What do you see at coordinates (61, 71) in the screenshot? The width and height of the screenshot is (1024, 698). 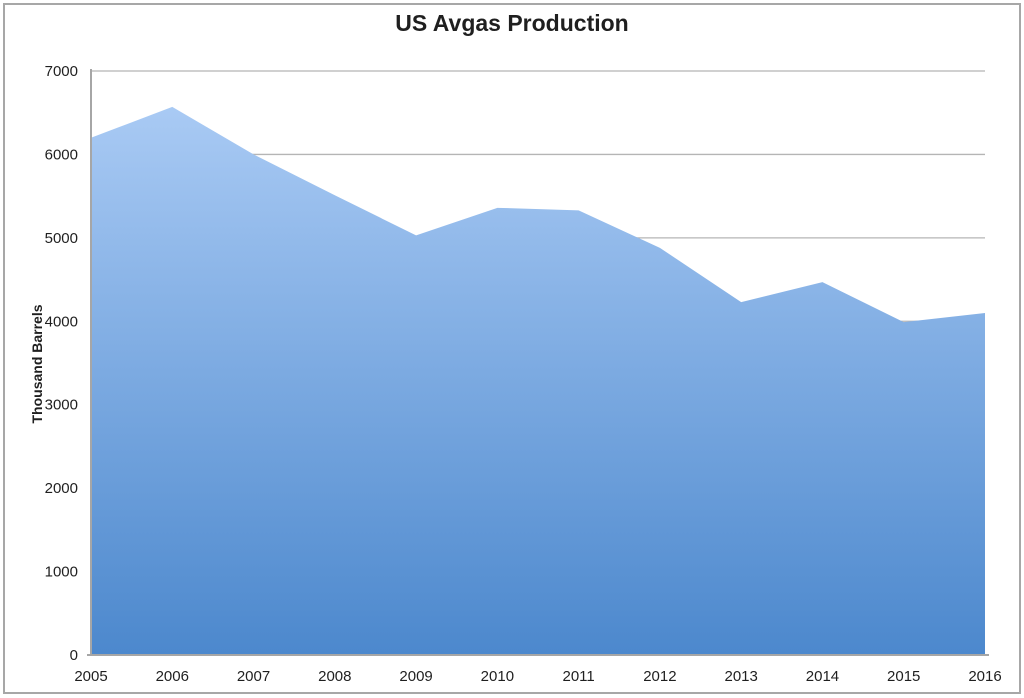 I see `y-tick-label: 7000` at bounding box center [61, 71].